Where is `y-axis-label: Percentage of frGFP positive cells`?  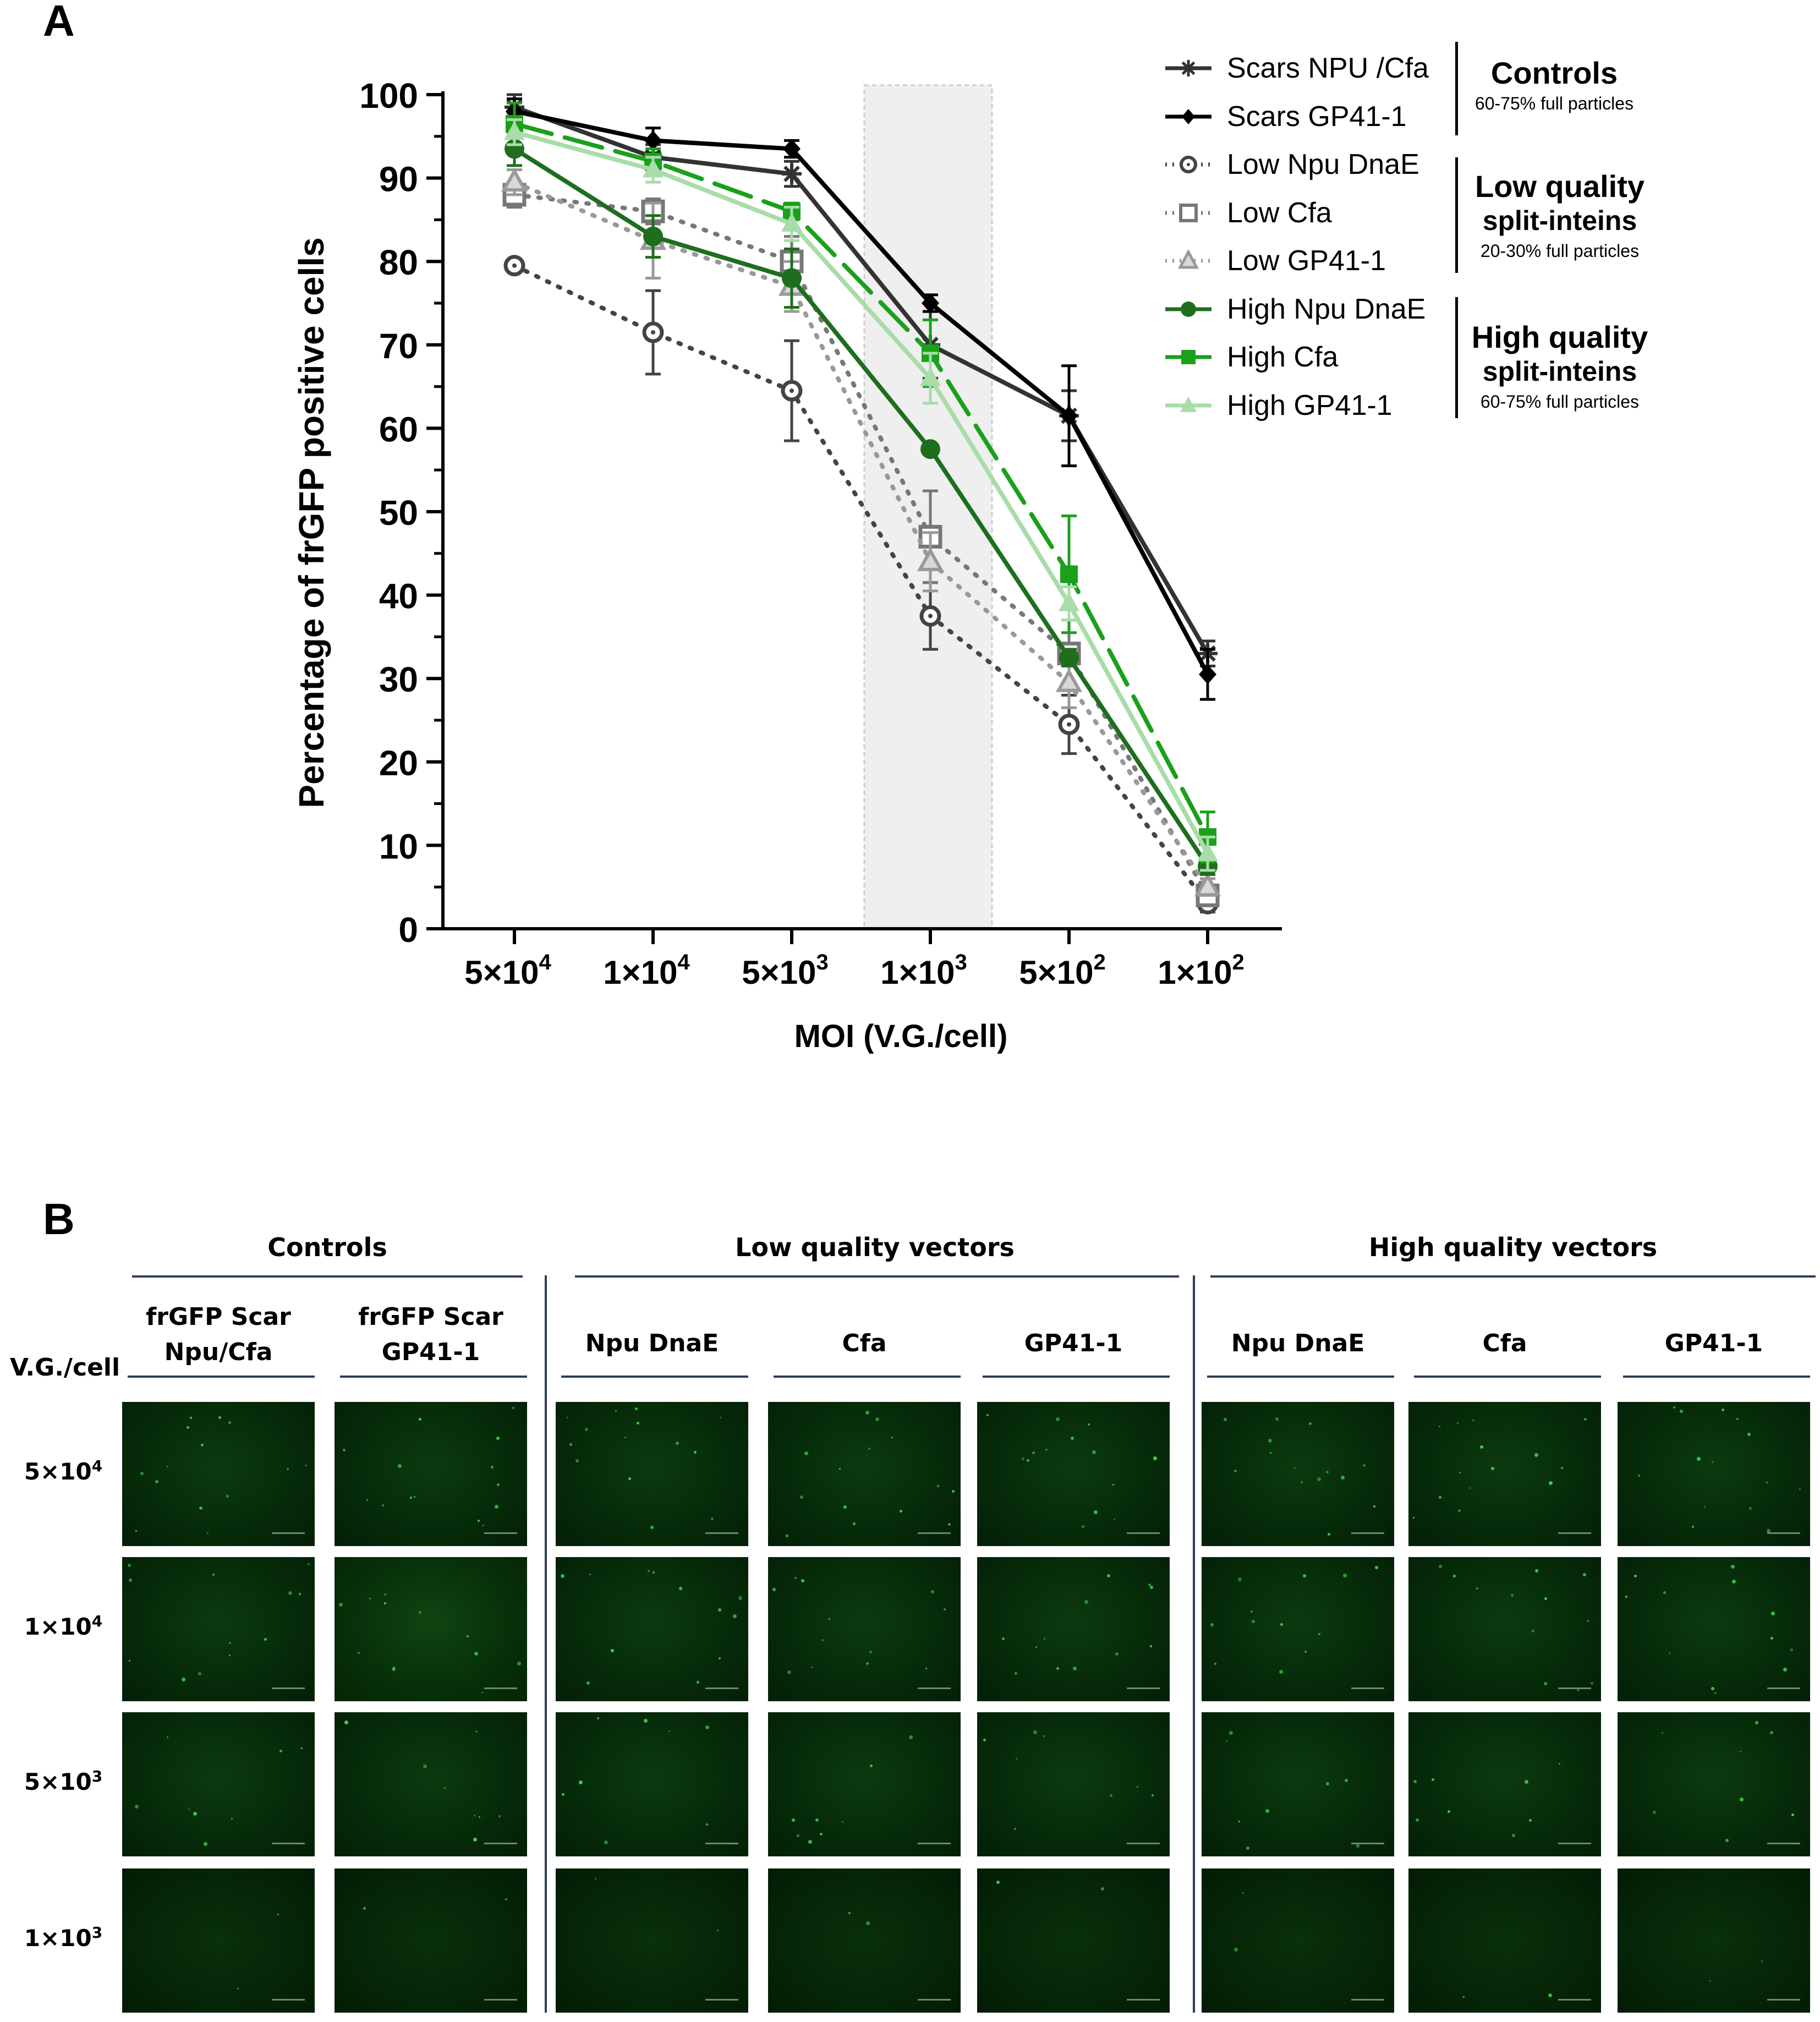
y-axis-label: Percentage of frGFP positive cells is located at coordinates (311, 523).